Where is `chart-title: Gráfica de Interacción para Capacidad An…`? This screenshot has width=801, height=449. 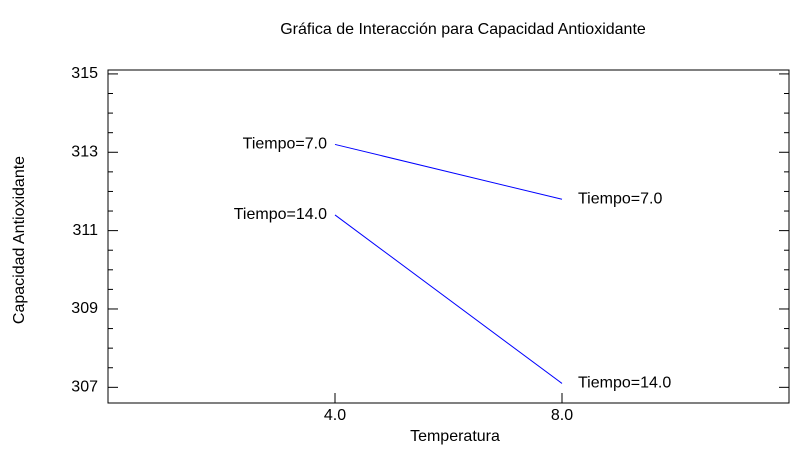
chart-title: Gráfica de Interacción para Capacidad An… is located at coordinates (463, 29).